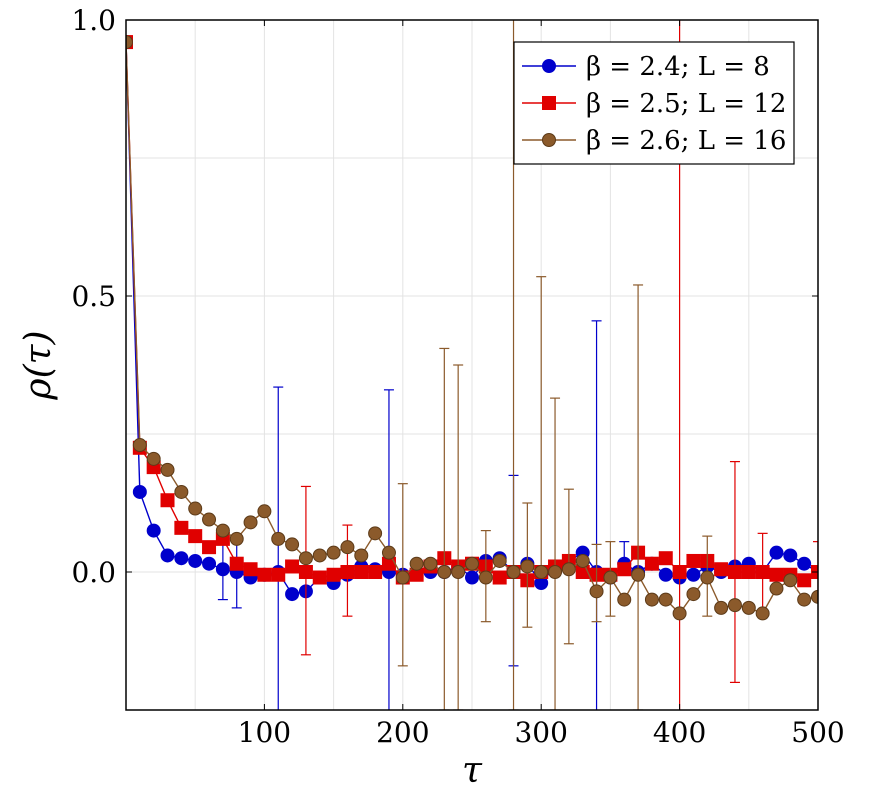  Describe the element at coordinates (402, 732) in the screenshot. I see `x-tick-label: 200` at that location.